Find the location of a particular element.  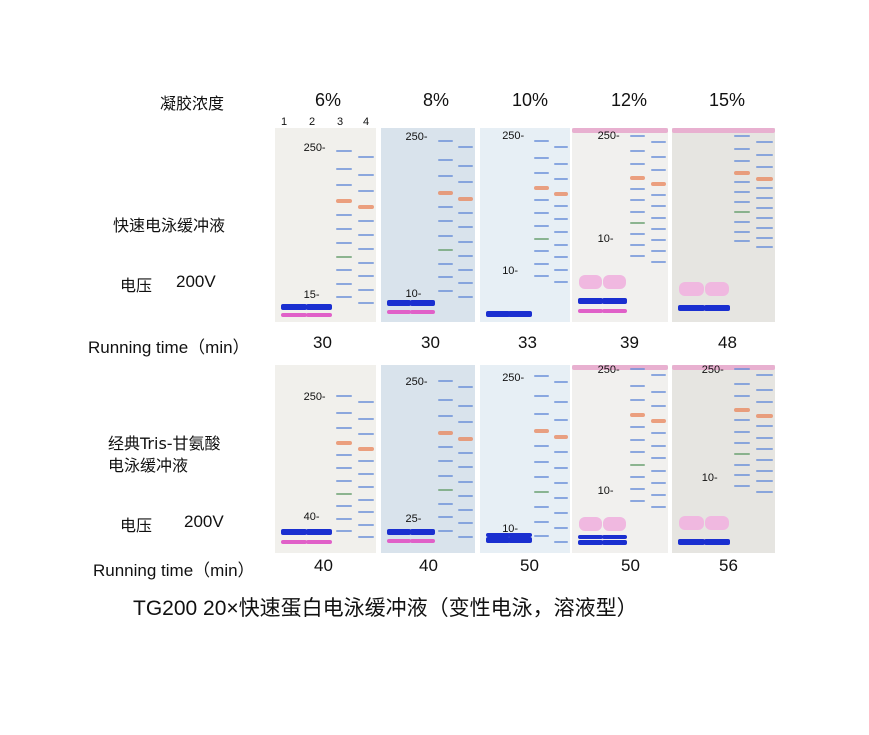

marker-label: 250- is located at coordinates (513, 378).